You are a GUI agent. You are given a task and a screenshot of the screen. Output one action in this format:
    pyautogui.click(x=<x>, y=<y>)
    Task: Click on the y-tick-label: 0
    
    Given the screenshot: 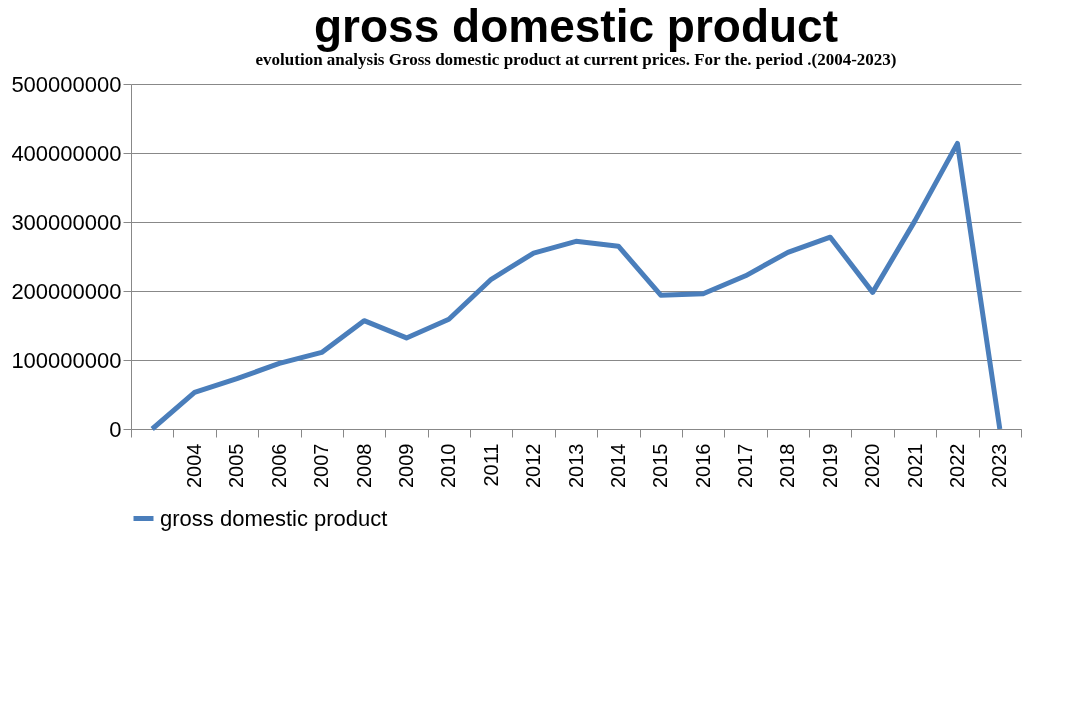 What is the action you would take?
    pyautogui.click(x=115, y=429)
    